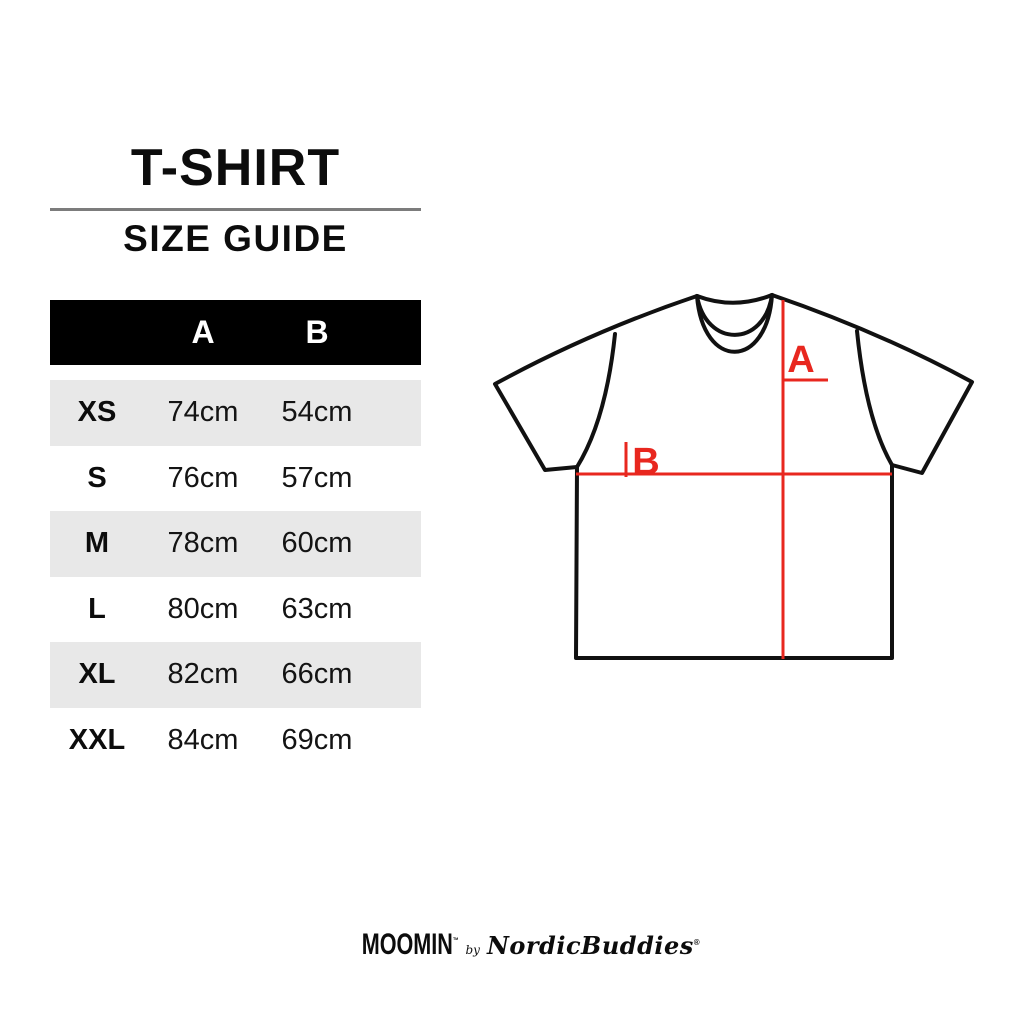 The height and width of the screenshot is (1024, 1024). I want to click on size-label: XXL, so click(97, 739).